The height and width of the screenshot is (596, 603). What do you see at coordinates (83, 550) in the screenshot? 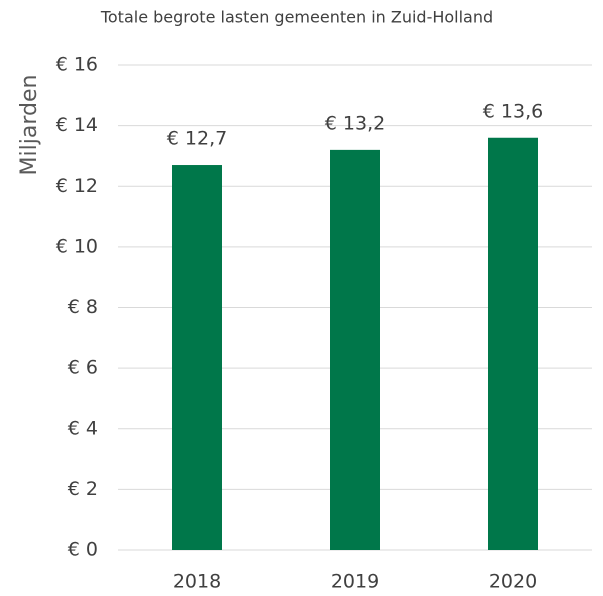
I see `y-tick-label: € 0` at bounding box center [83, 550].